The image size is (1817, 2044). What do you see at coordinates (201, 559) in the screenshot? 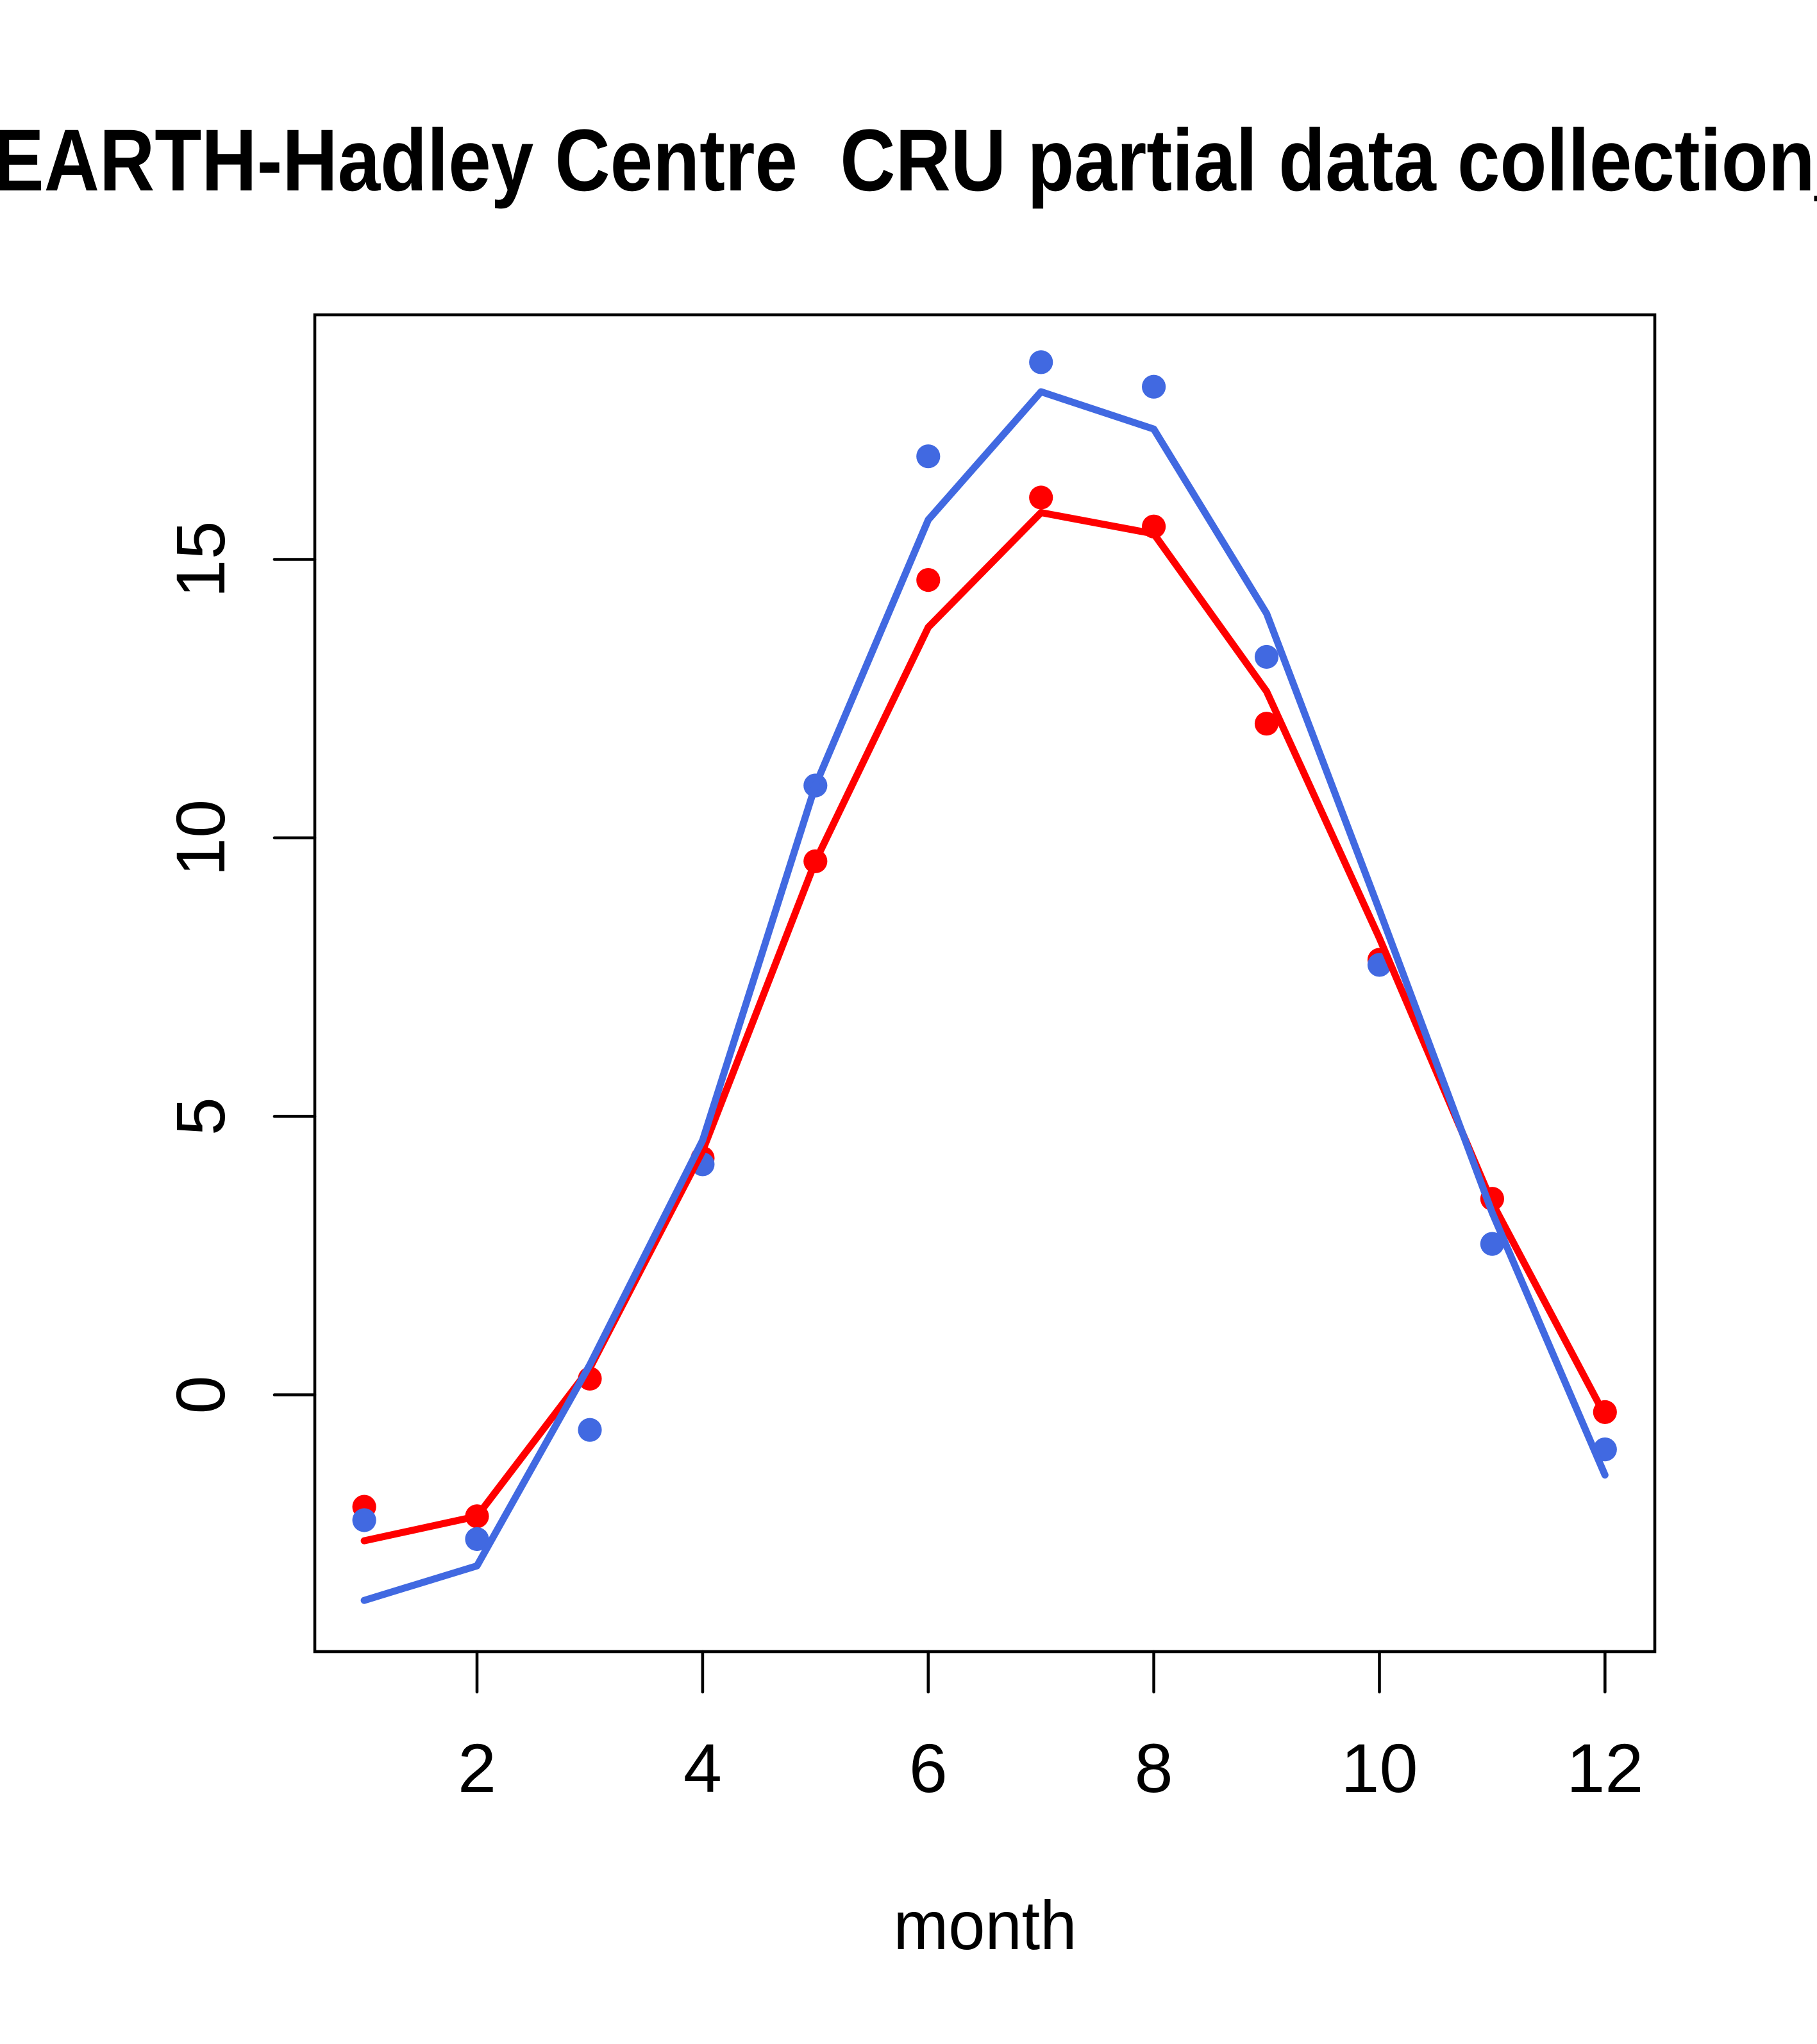
I see `svg-text: 15` at bounding box center [201, 559].